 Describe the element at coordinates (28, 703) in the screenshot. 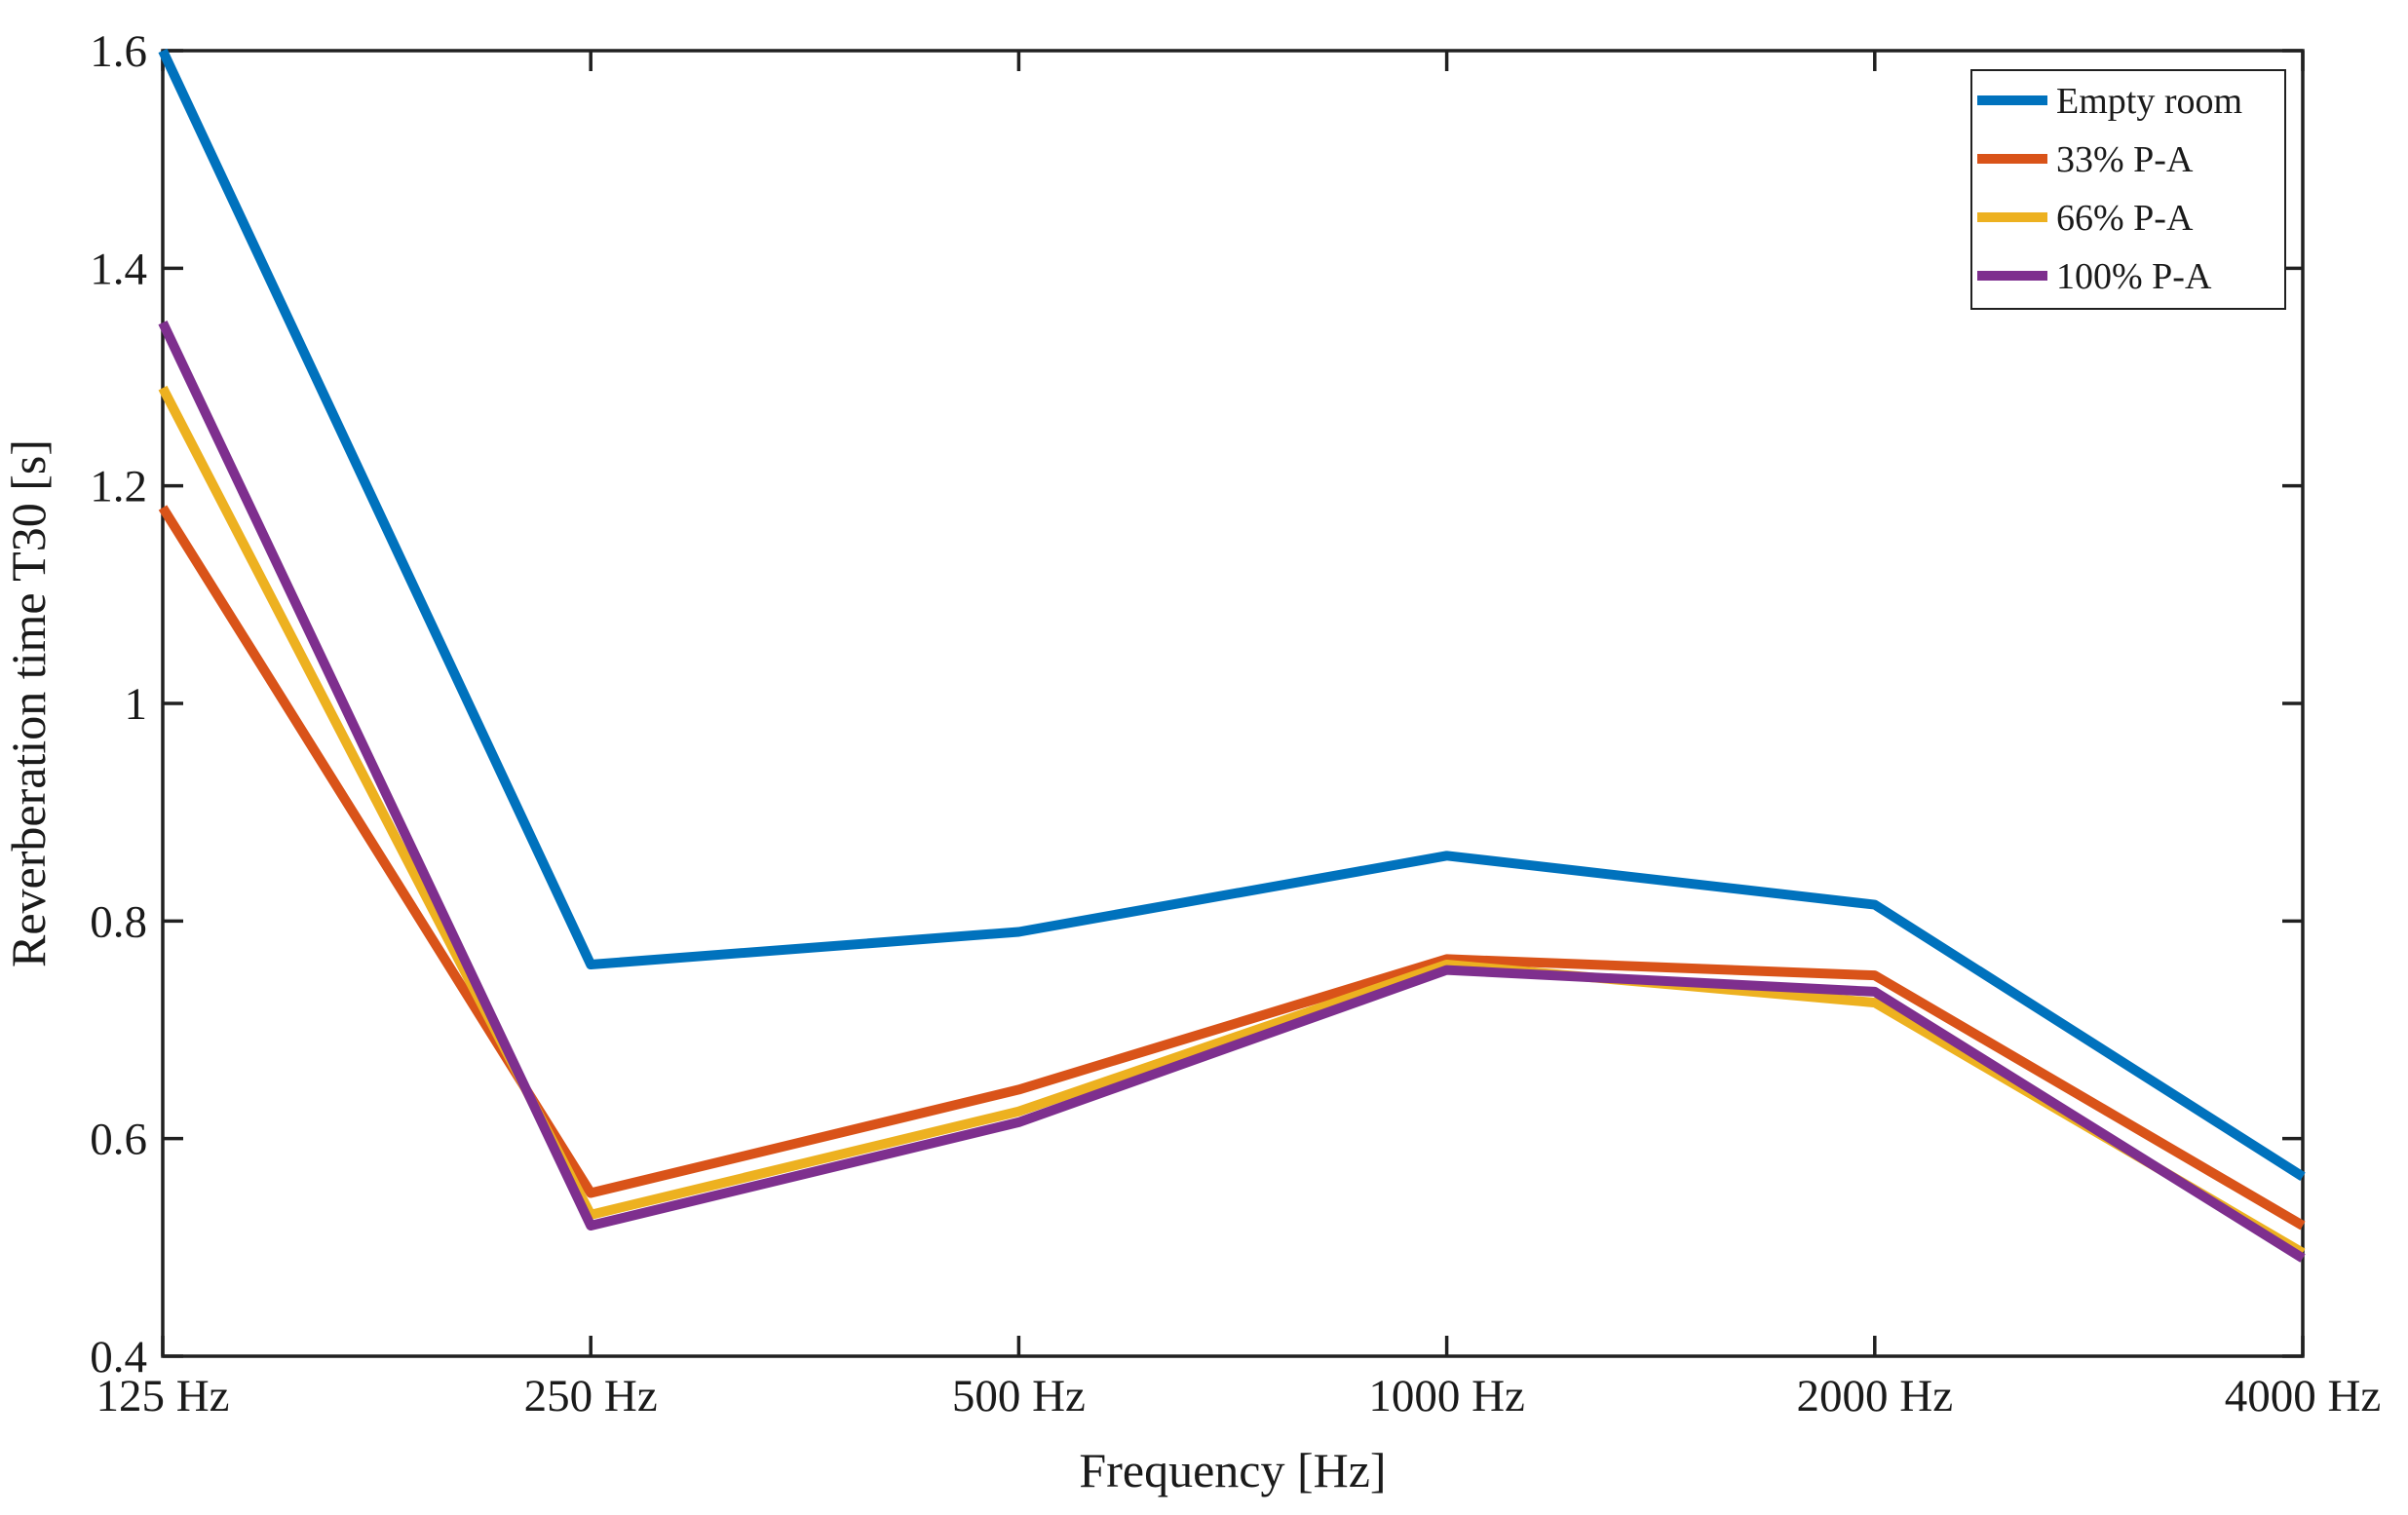

I see `y-axis-title: Reverberation time T30 [s]` at that location.